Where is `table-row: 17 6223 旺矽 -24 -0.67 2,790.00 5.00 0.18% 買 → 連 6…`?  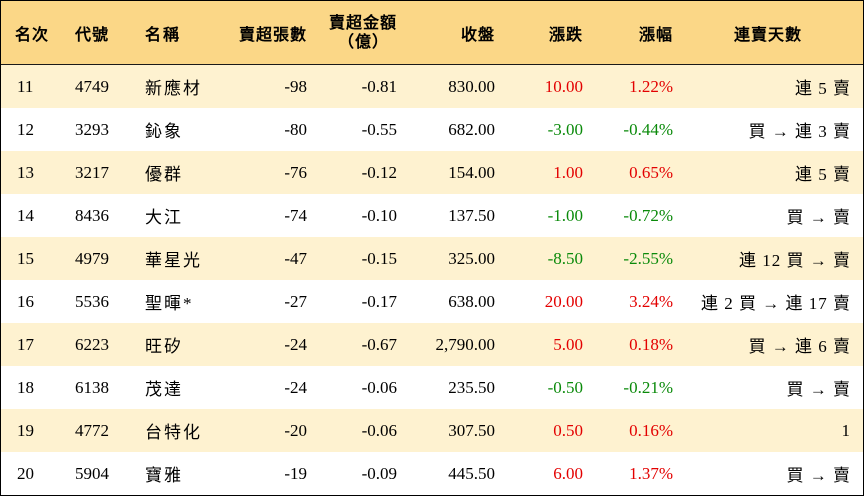
table-row: 17 6223 旺矽 -24 -0.67 2,790.00 5.00 0.18% 買 → 連 6… is located at coordinates (432, 344).